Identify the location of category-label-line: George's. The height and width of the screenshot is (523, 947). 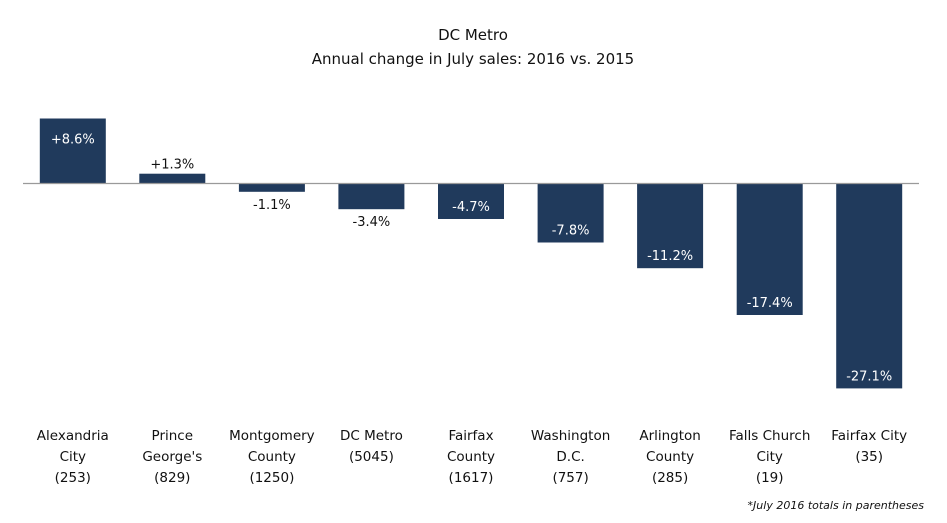
(172, 457).